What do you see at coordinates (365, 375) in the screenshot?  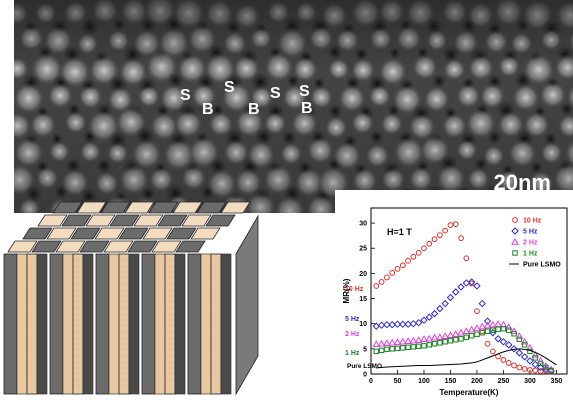 I see `y-tick-label: 0` at bounding box center [365, 375].